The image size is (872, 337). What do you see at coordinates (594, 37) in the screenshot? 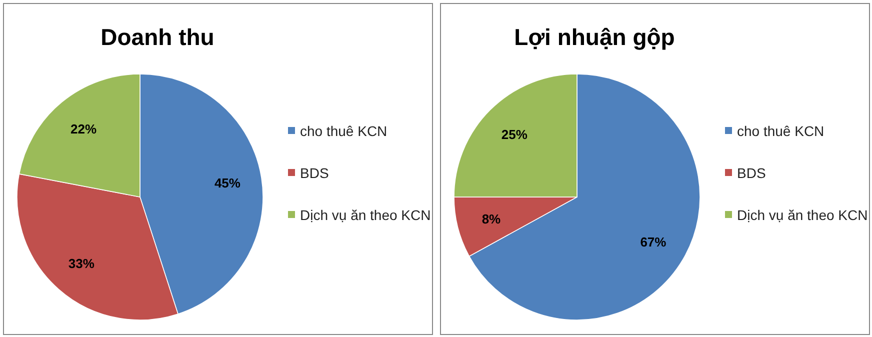
I see `chart-title: Lợi nhuận gộp` at bounding box center [594, 37].